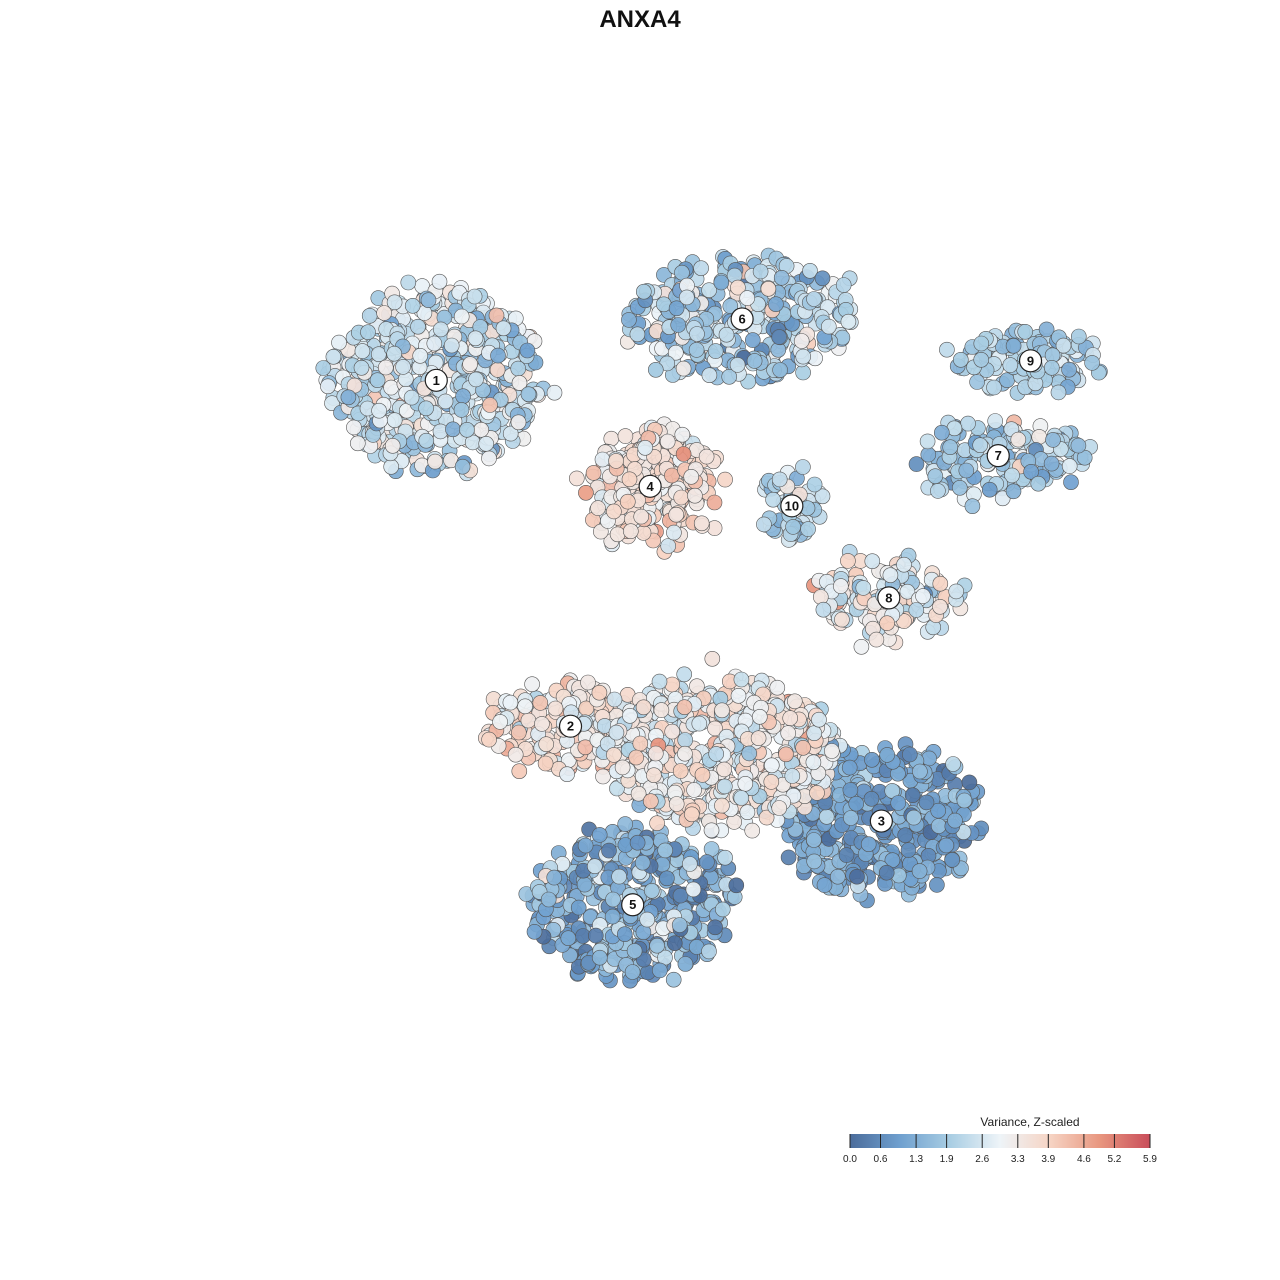 The width and height of the screenshot is (1280, 1280). What do you see at coordinates (792, 505) in the screenshot?
I see `cluster-label-text: 10` at bounding box center [792, 505].